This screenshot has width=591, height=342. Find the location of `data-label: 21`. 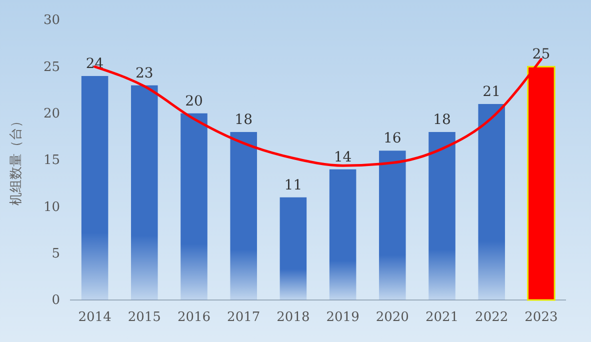

data-label: 21 is located at coordinates (491, 92).